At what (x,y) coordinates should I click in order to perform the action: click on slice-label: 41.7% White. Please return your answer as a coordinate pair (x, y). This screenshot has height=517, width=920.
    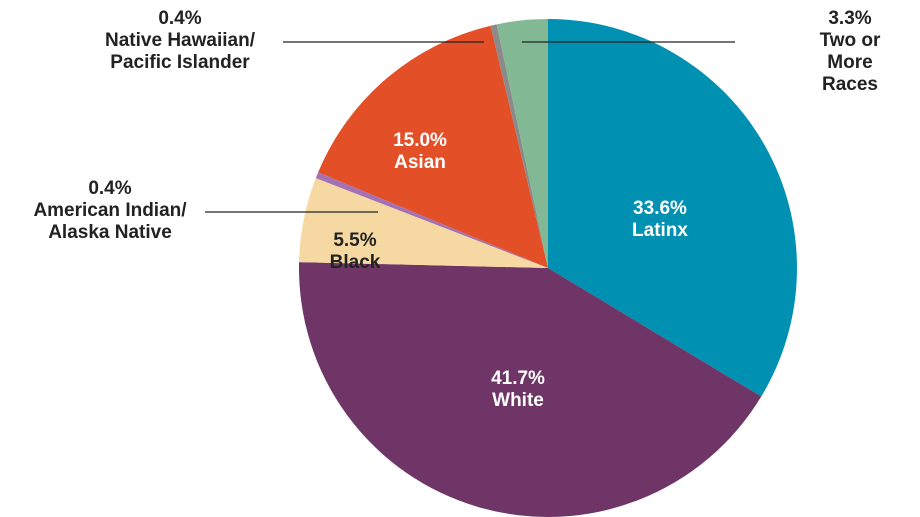
    Looking at the image, I should click on (518, 390).